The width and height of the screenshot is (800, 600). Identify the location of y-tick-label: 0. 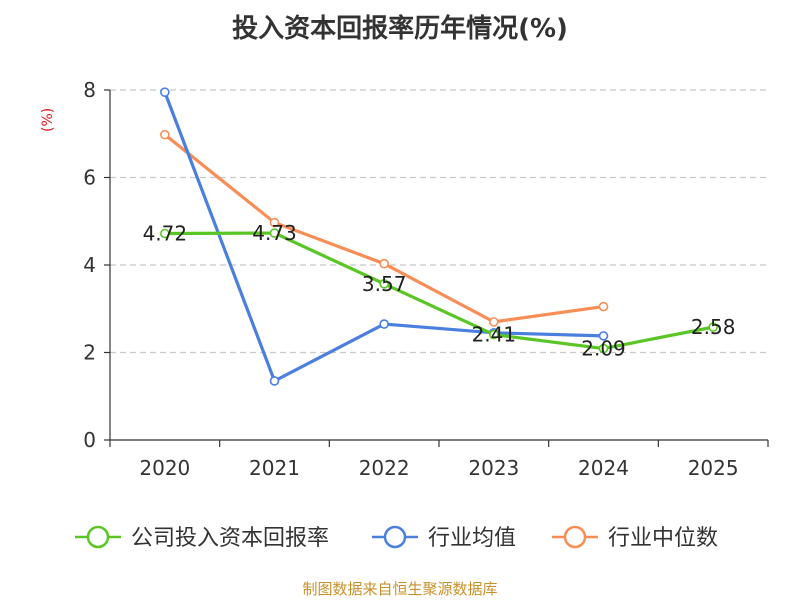
(89, 440).